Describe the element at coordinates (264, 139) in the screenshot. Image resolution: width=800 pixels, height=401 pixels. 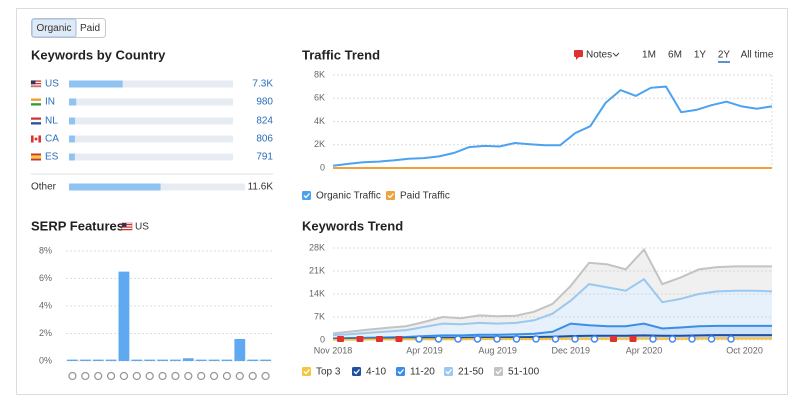
I see `value-label: 806` at that location.